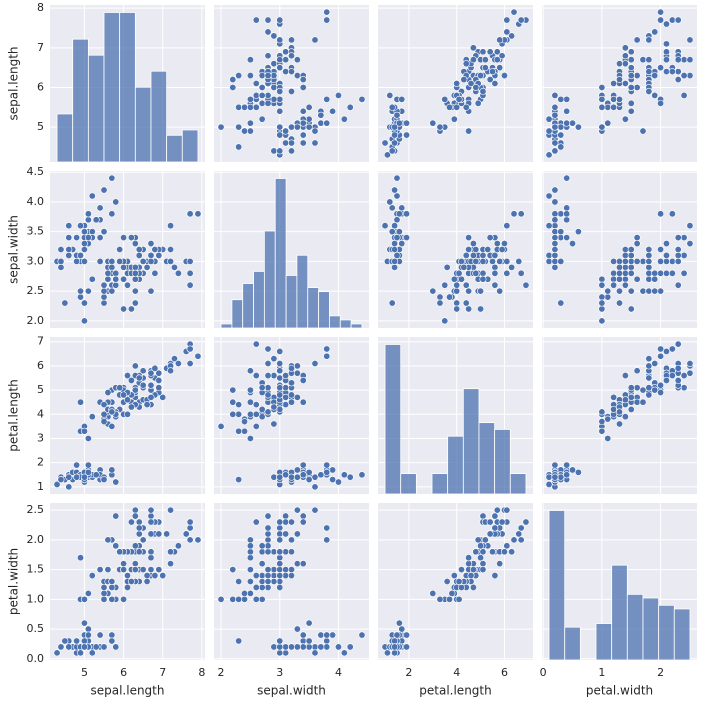 The image size is (707, 707). Describe the element at coordinates (40, 437) in the screenshot. I see `y-tick-label: 3` at that location.